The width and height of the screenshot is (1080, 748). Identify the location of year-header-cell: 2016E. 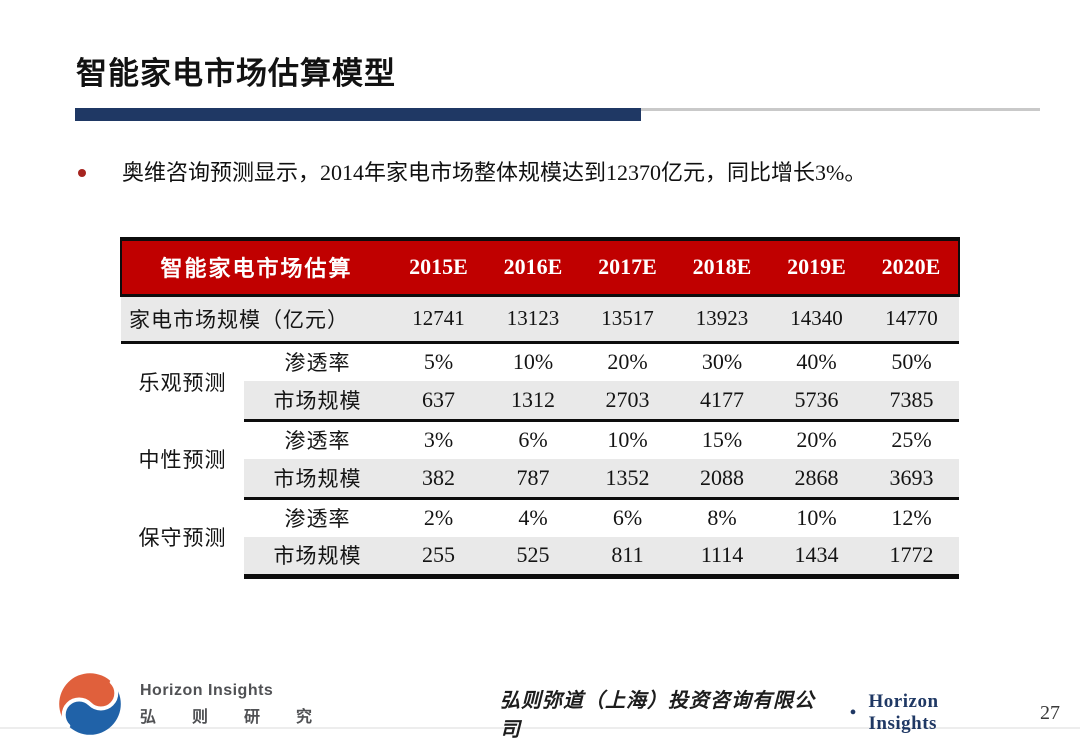
(533, 268).